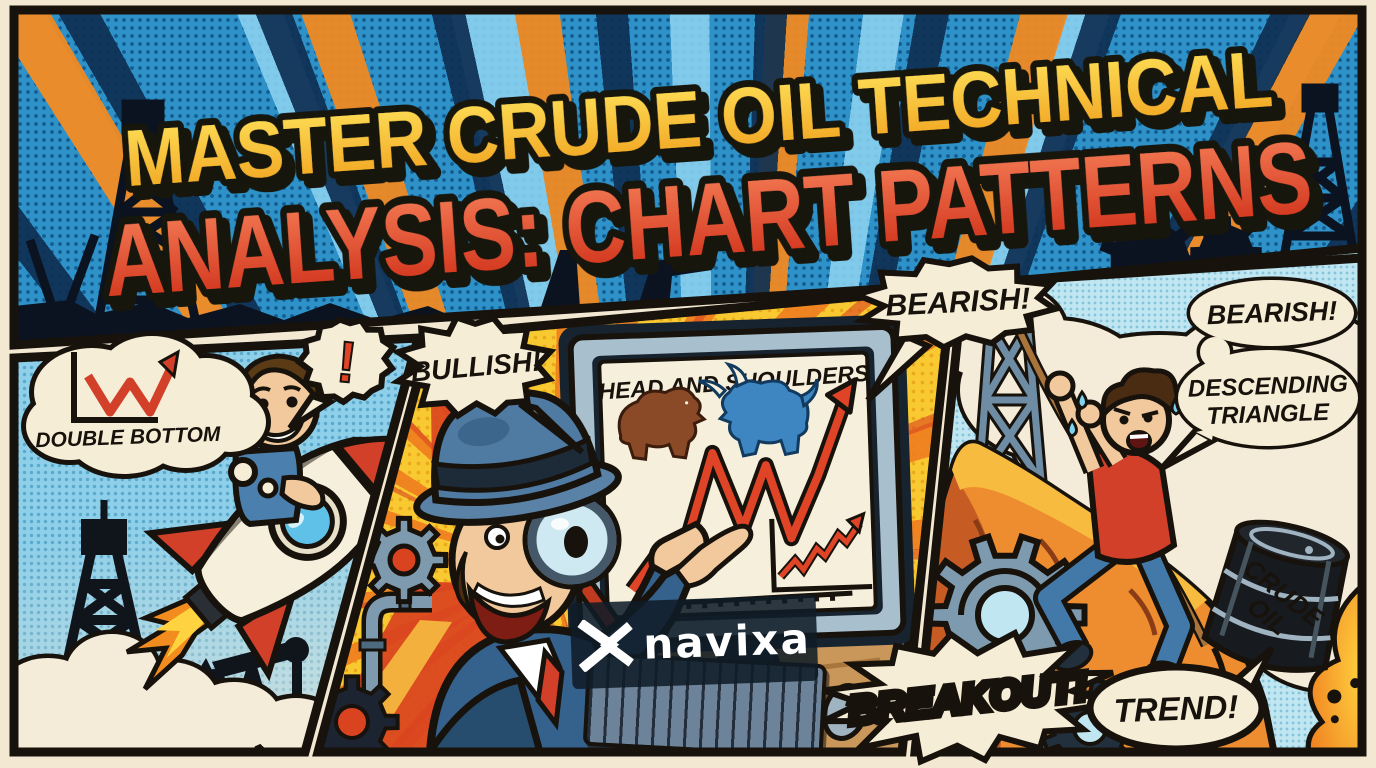 The image size is (1376, 768). Describe the element at coordinates (727, 641) in the screenshot. I see `brand-name: navixa` at that location.